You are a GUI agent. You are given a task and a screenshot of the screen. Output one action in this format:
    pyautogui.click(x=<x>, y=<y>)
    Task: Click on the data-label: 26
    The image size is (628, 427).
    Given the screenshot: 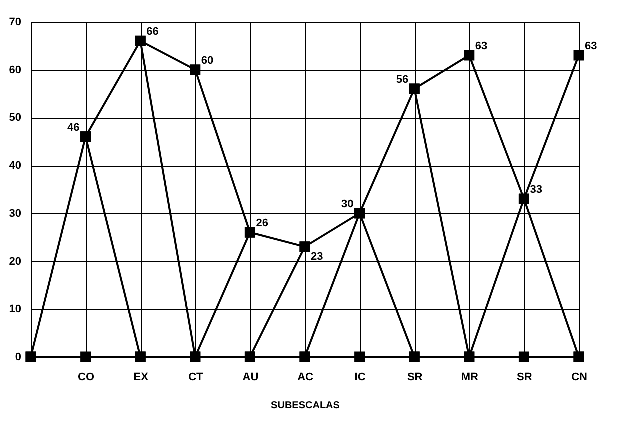 What is the action you would take?
    pyautogui.click(x=262, y=224)
    